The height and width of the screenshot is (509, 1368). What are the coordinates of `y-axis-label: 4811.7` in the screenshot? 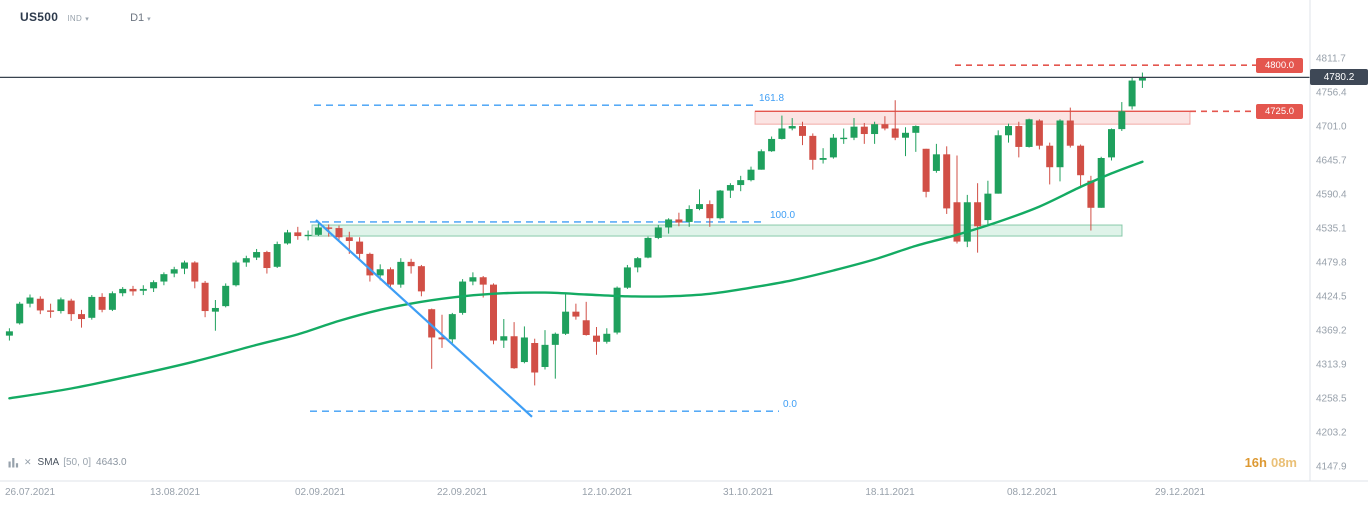 It's located at (1331, 59).